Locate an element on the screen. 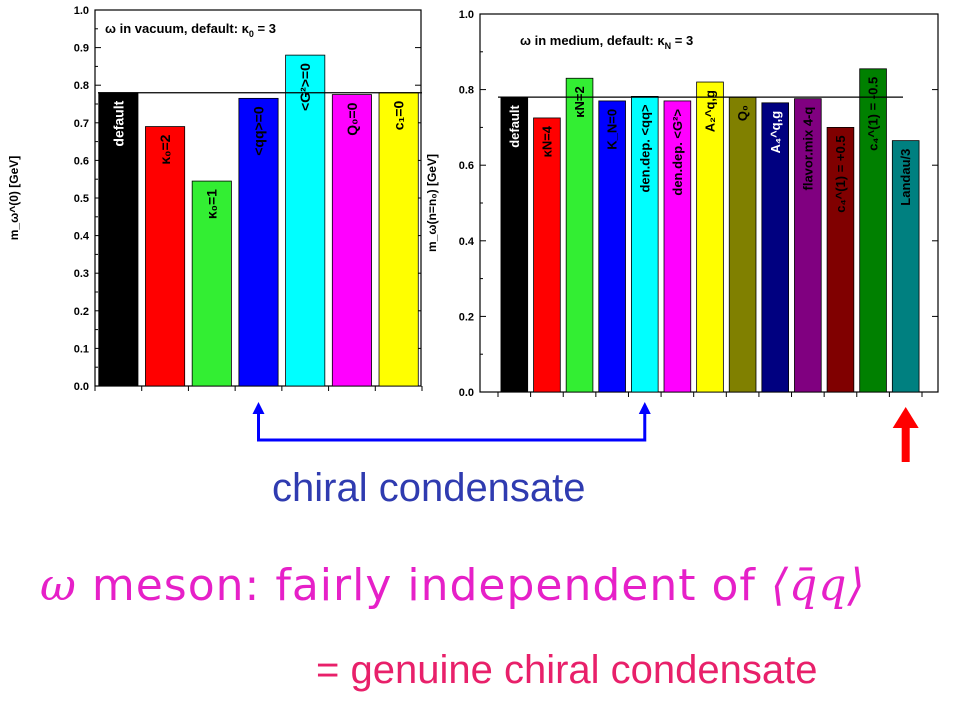 The height and width of the screenshot is (720, 960). chart-title-subscript: 0 is located at coordinates (251, 34).